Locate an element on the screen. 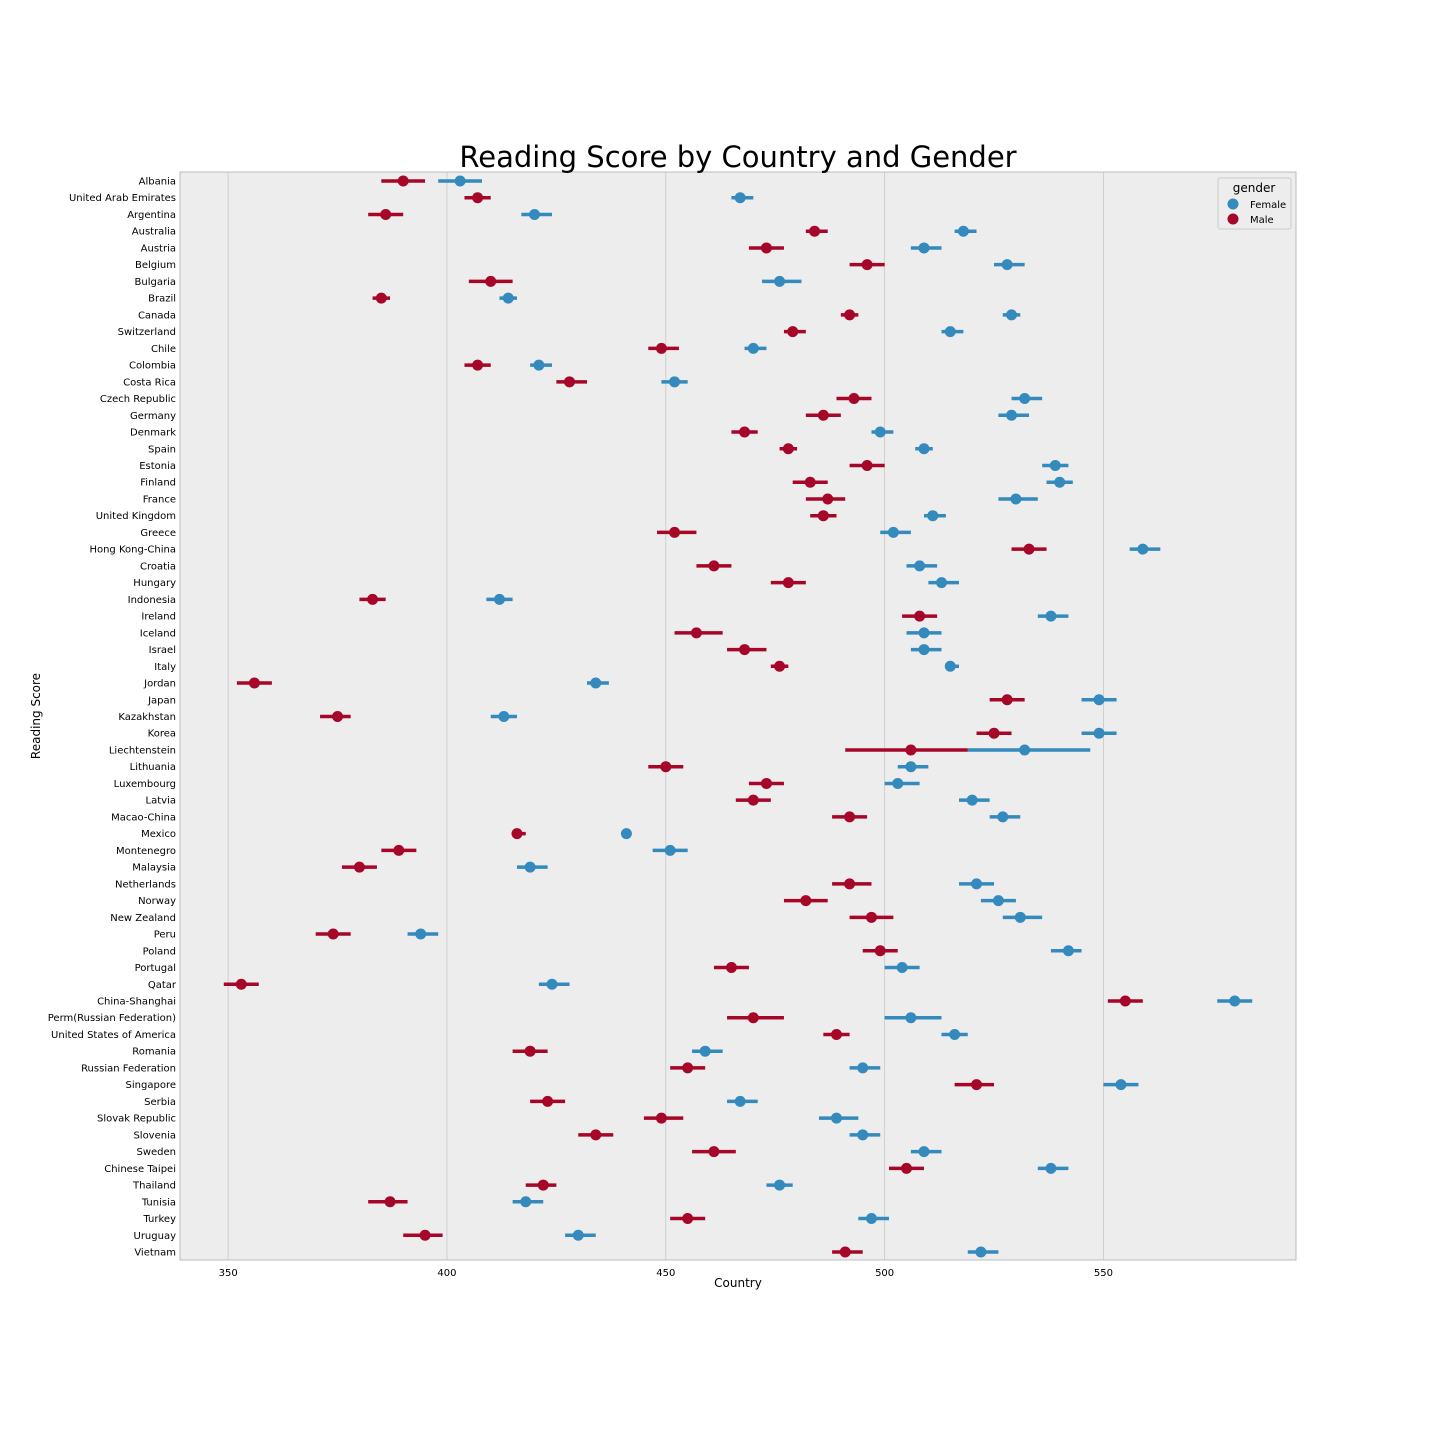 This screenshot has width=1440, height=1440. y-tick-label: Poland is located at coordinates (159, 951).